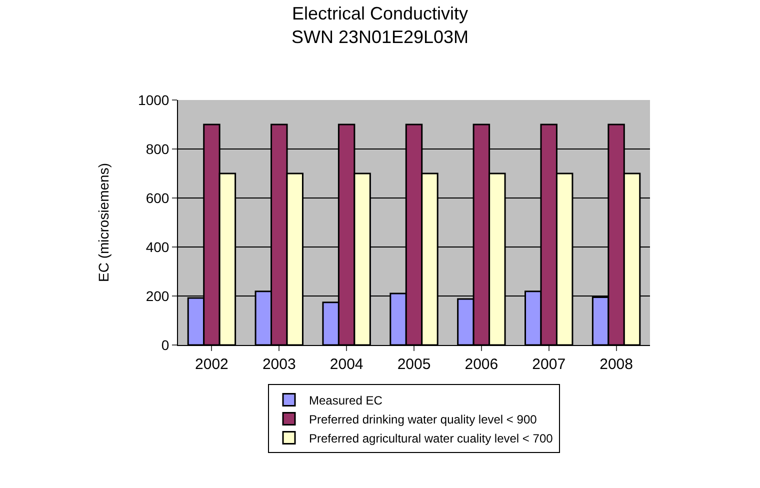  What do you see at coordinates (414, 364) in the screenshot?
I see `x-tick-label: 2005` at bounding box center [414, 364].